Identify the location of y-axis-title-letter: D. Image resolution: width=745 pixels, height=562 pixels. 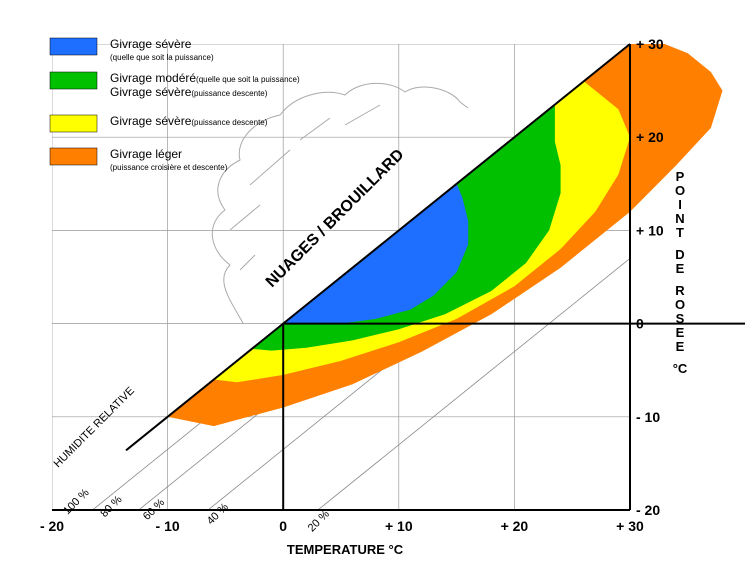
(679, 254).